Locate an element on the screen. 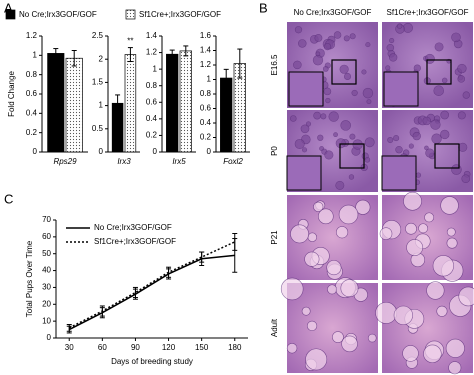 Image resolution: width=474 pixels, height=375 pixels. y-tick-label: 1.5 is located at coordinates (98, 82).